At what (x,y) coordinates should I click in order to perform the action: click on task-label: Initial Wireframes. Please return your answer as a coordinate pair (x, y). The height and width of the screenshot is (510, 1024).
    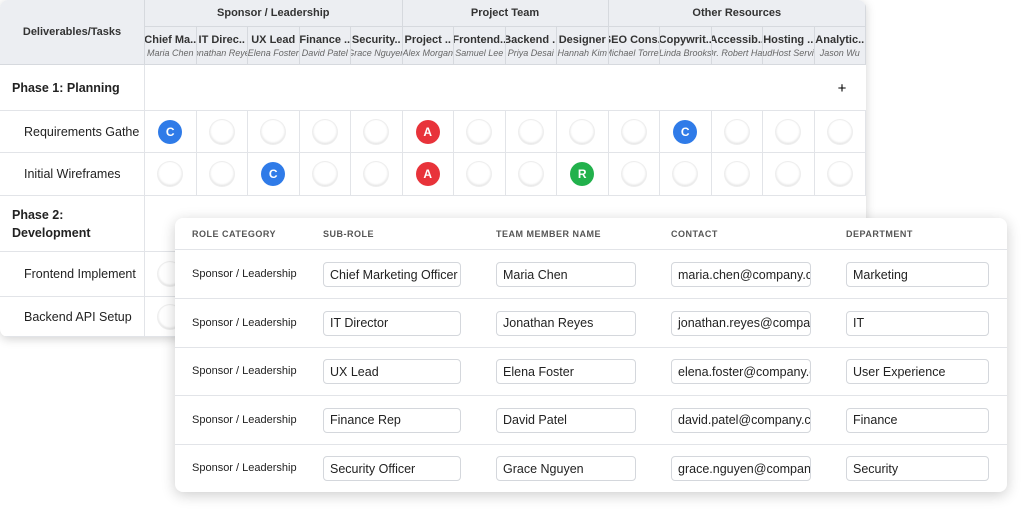
    Looking at the image, I should click on (72, 174).